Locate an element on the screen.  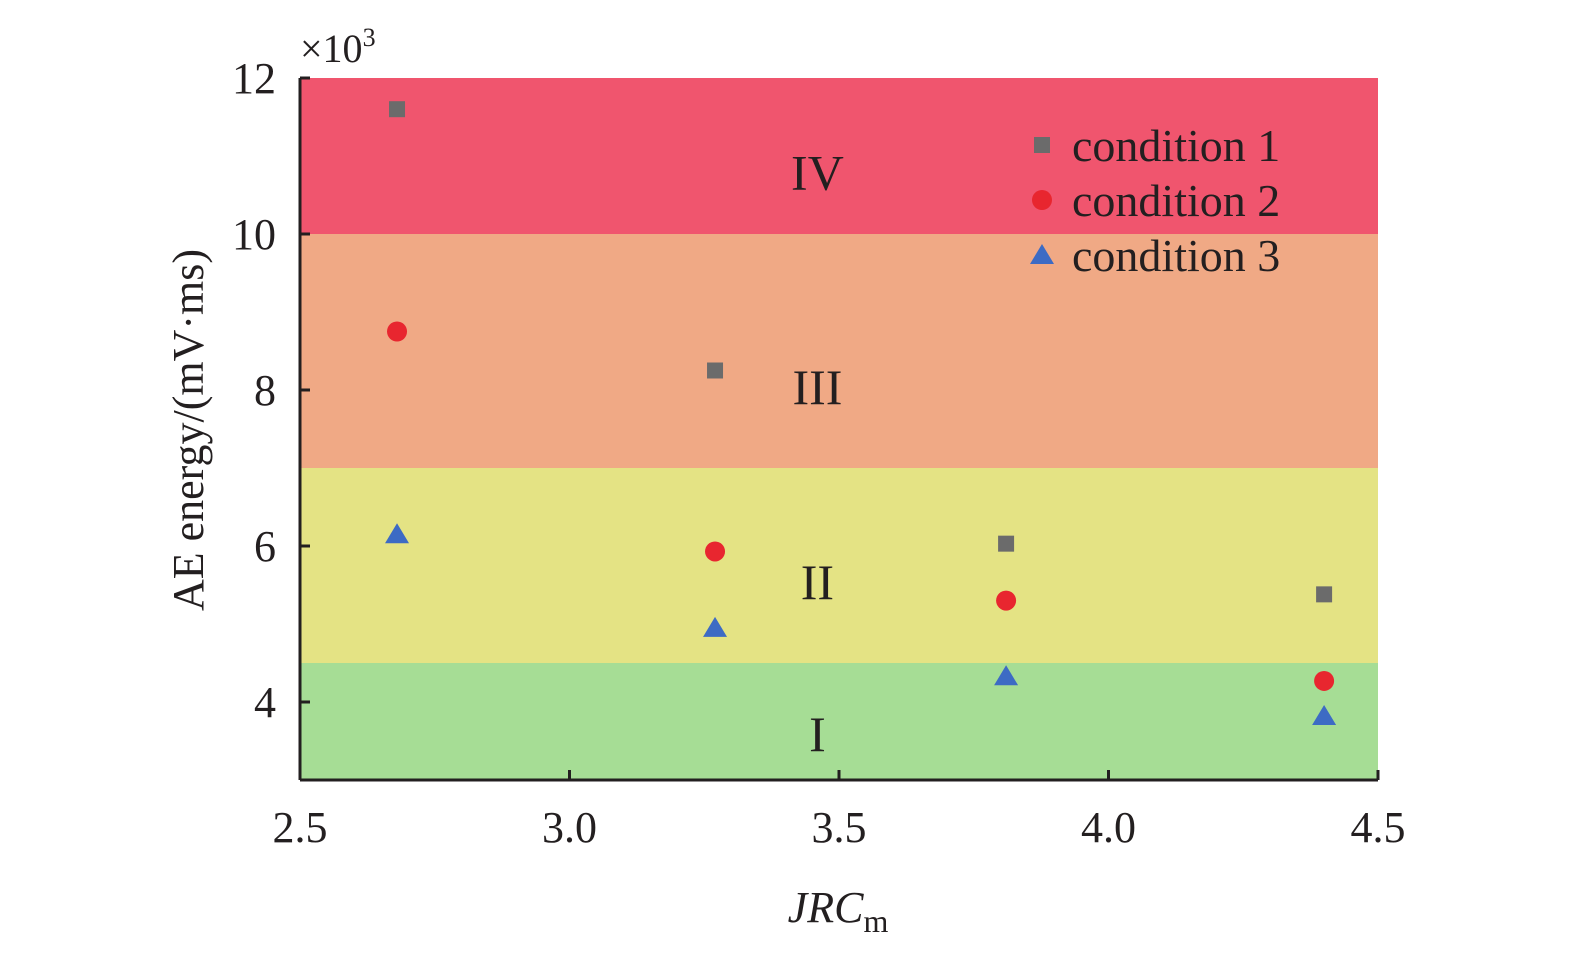
y-axis-multiplier: ×10³ is located at coordinates (338, 47).